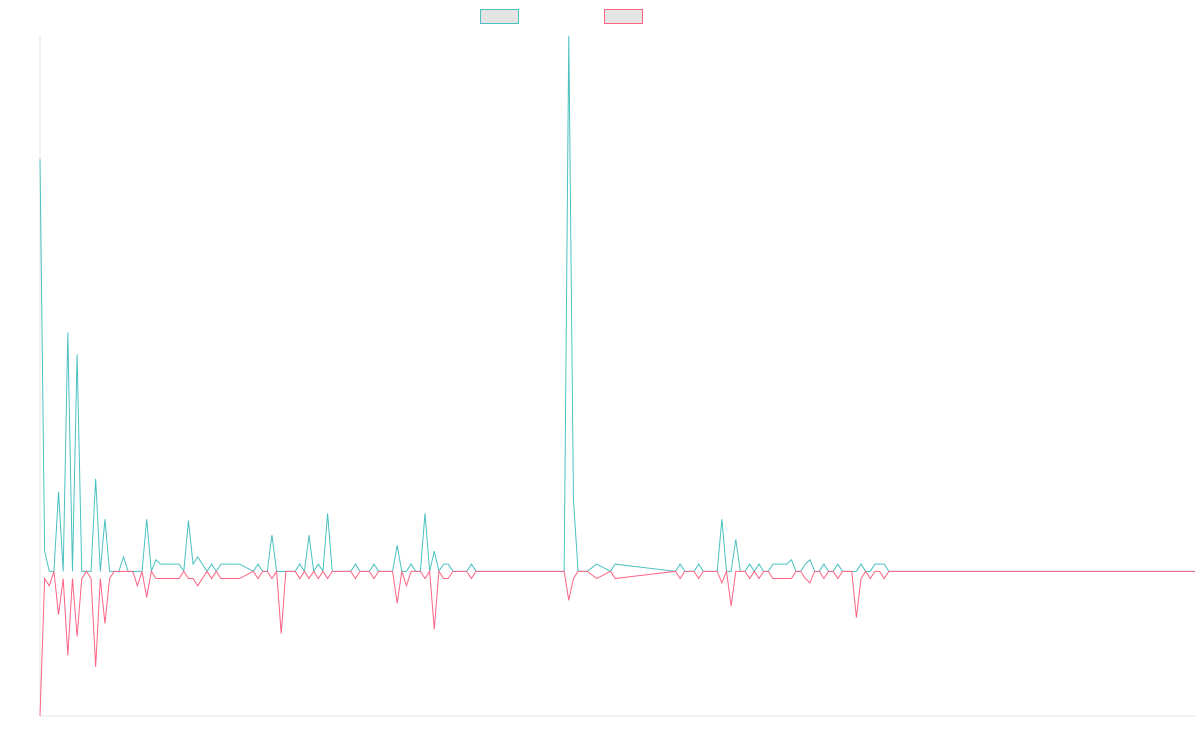 The image size is (1200, 750). What do you see at coordinates (499, 16) in the screenshot?
I see `legend-swatch-series-a` at bounding box center [499, 16].